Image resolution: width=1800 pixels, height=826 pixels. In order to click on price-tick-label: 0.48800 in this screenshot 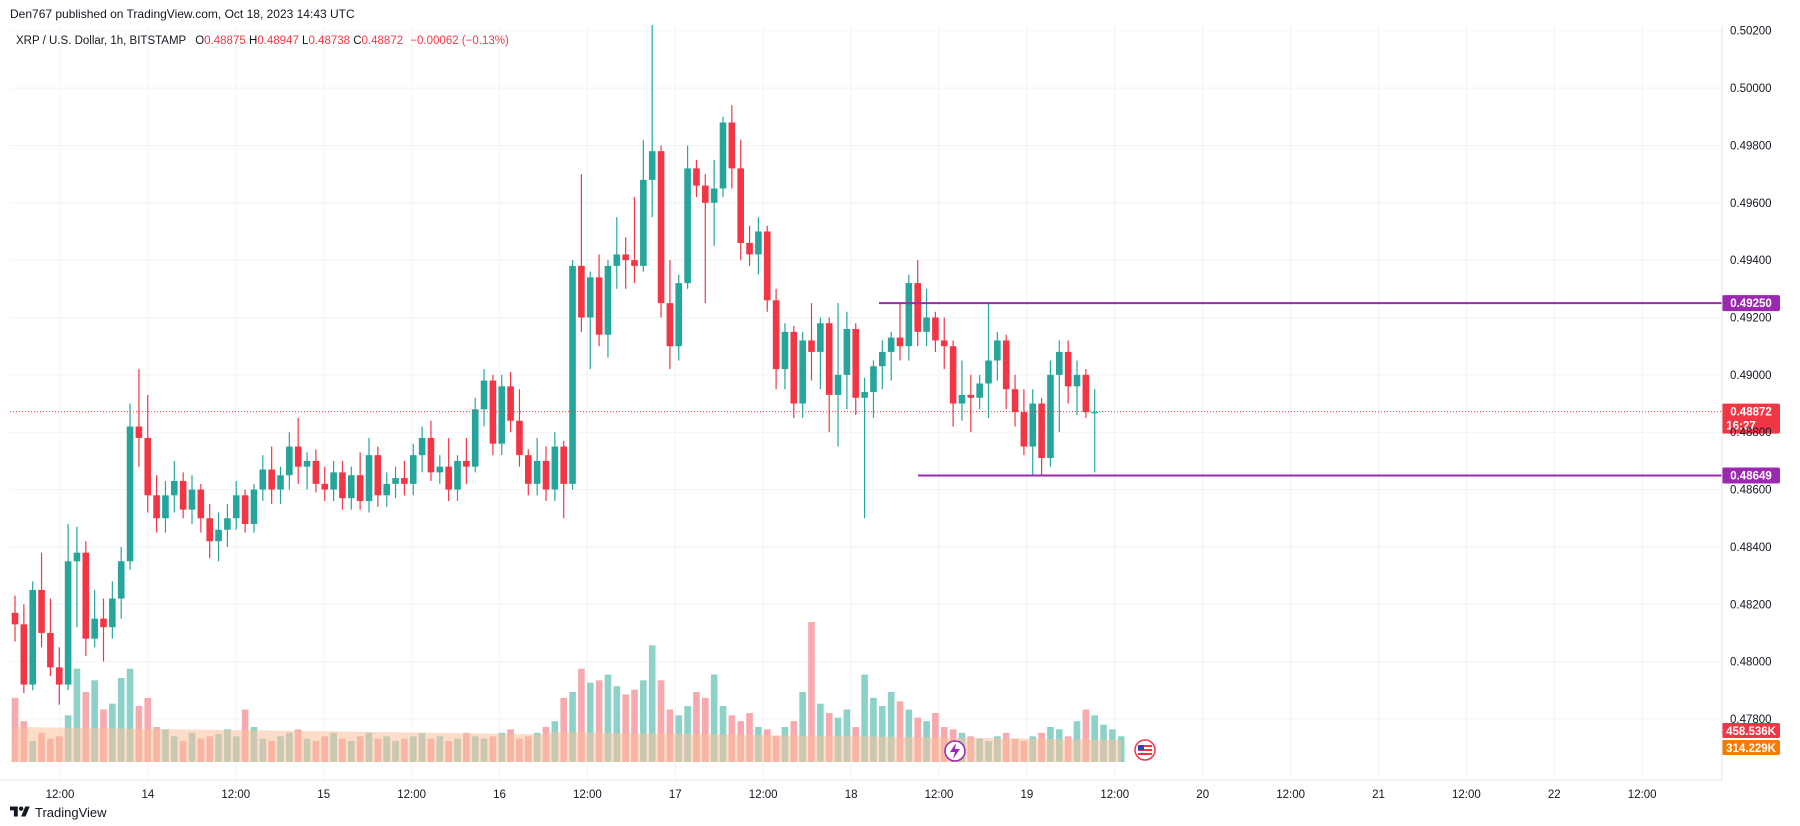, I will do `click(1751, 433)`.